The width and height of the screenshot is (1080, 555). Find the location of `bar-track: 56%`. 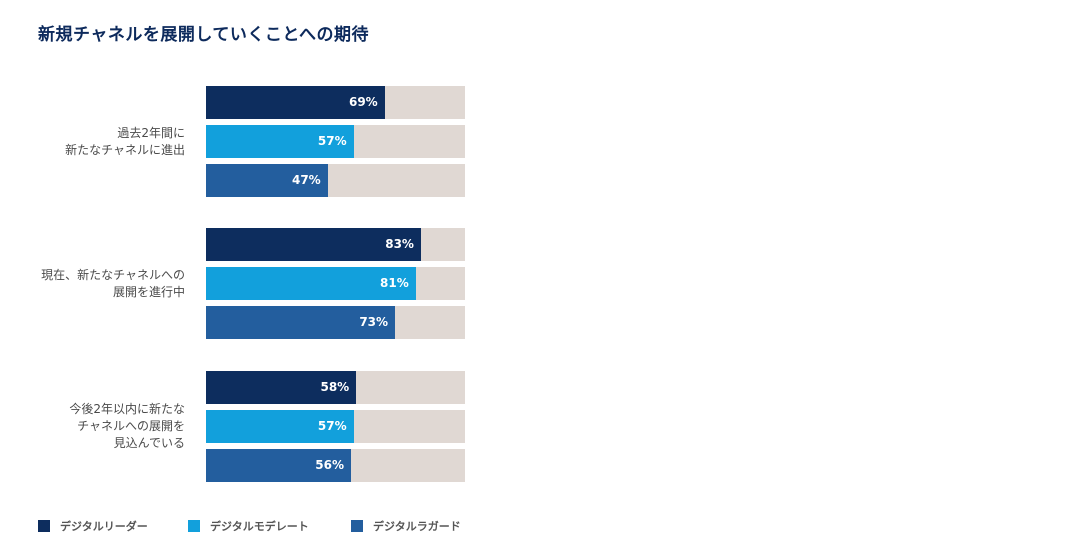

bar-track: 56% is located at coordinates (335, 465).